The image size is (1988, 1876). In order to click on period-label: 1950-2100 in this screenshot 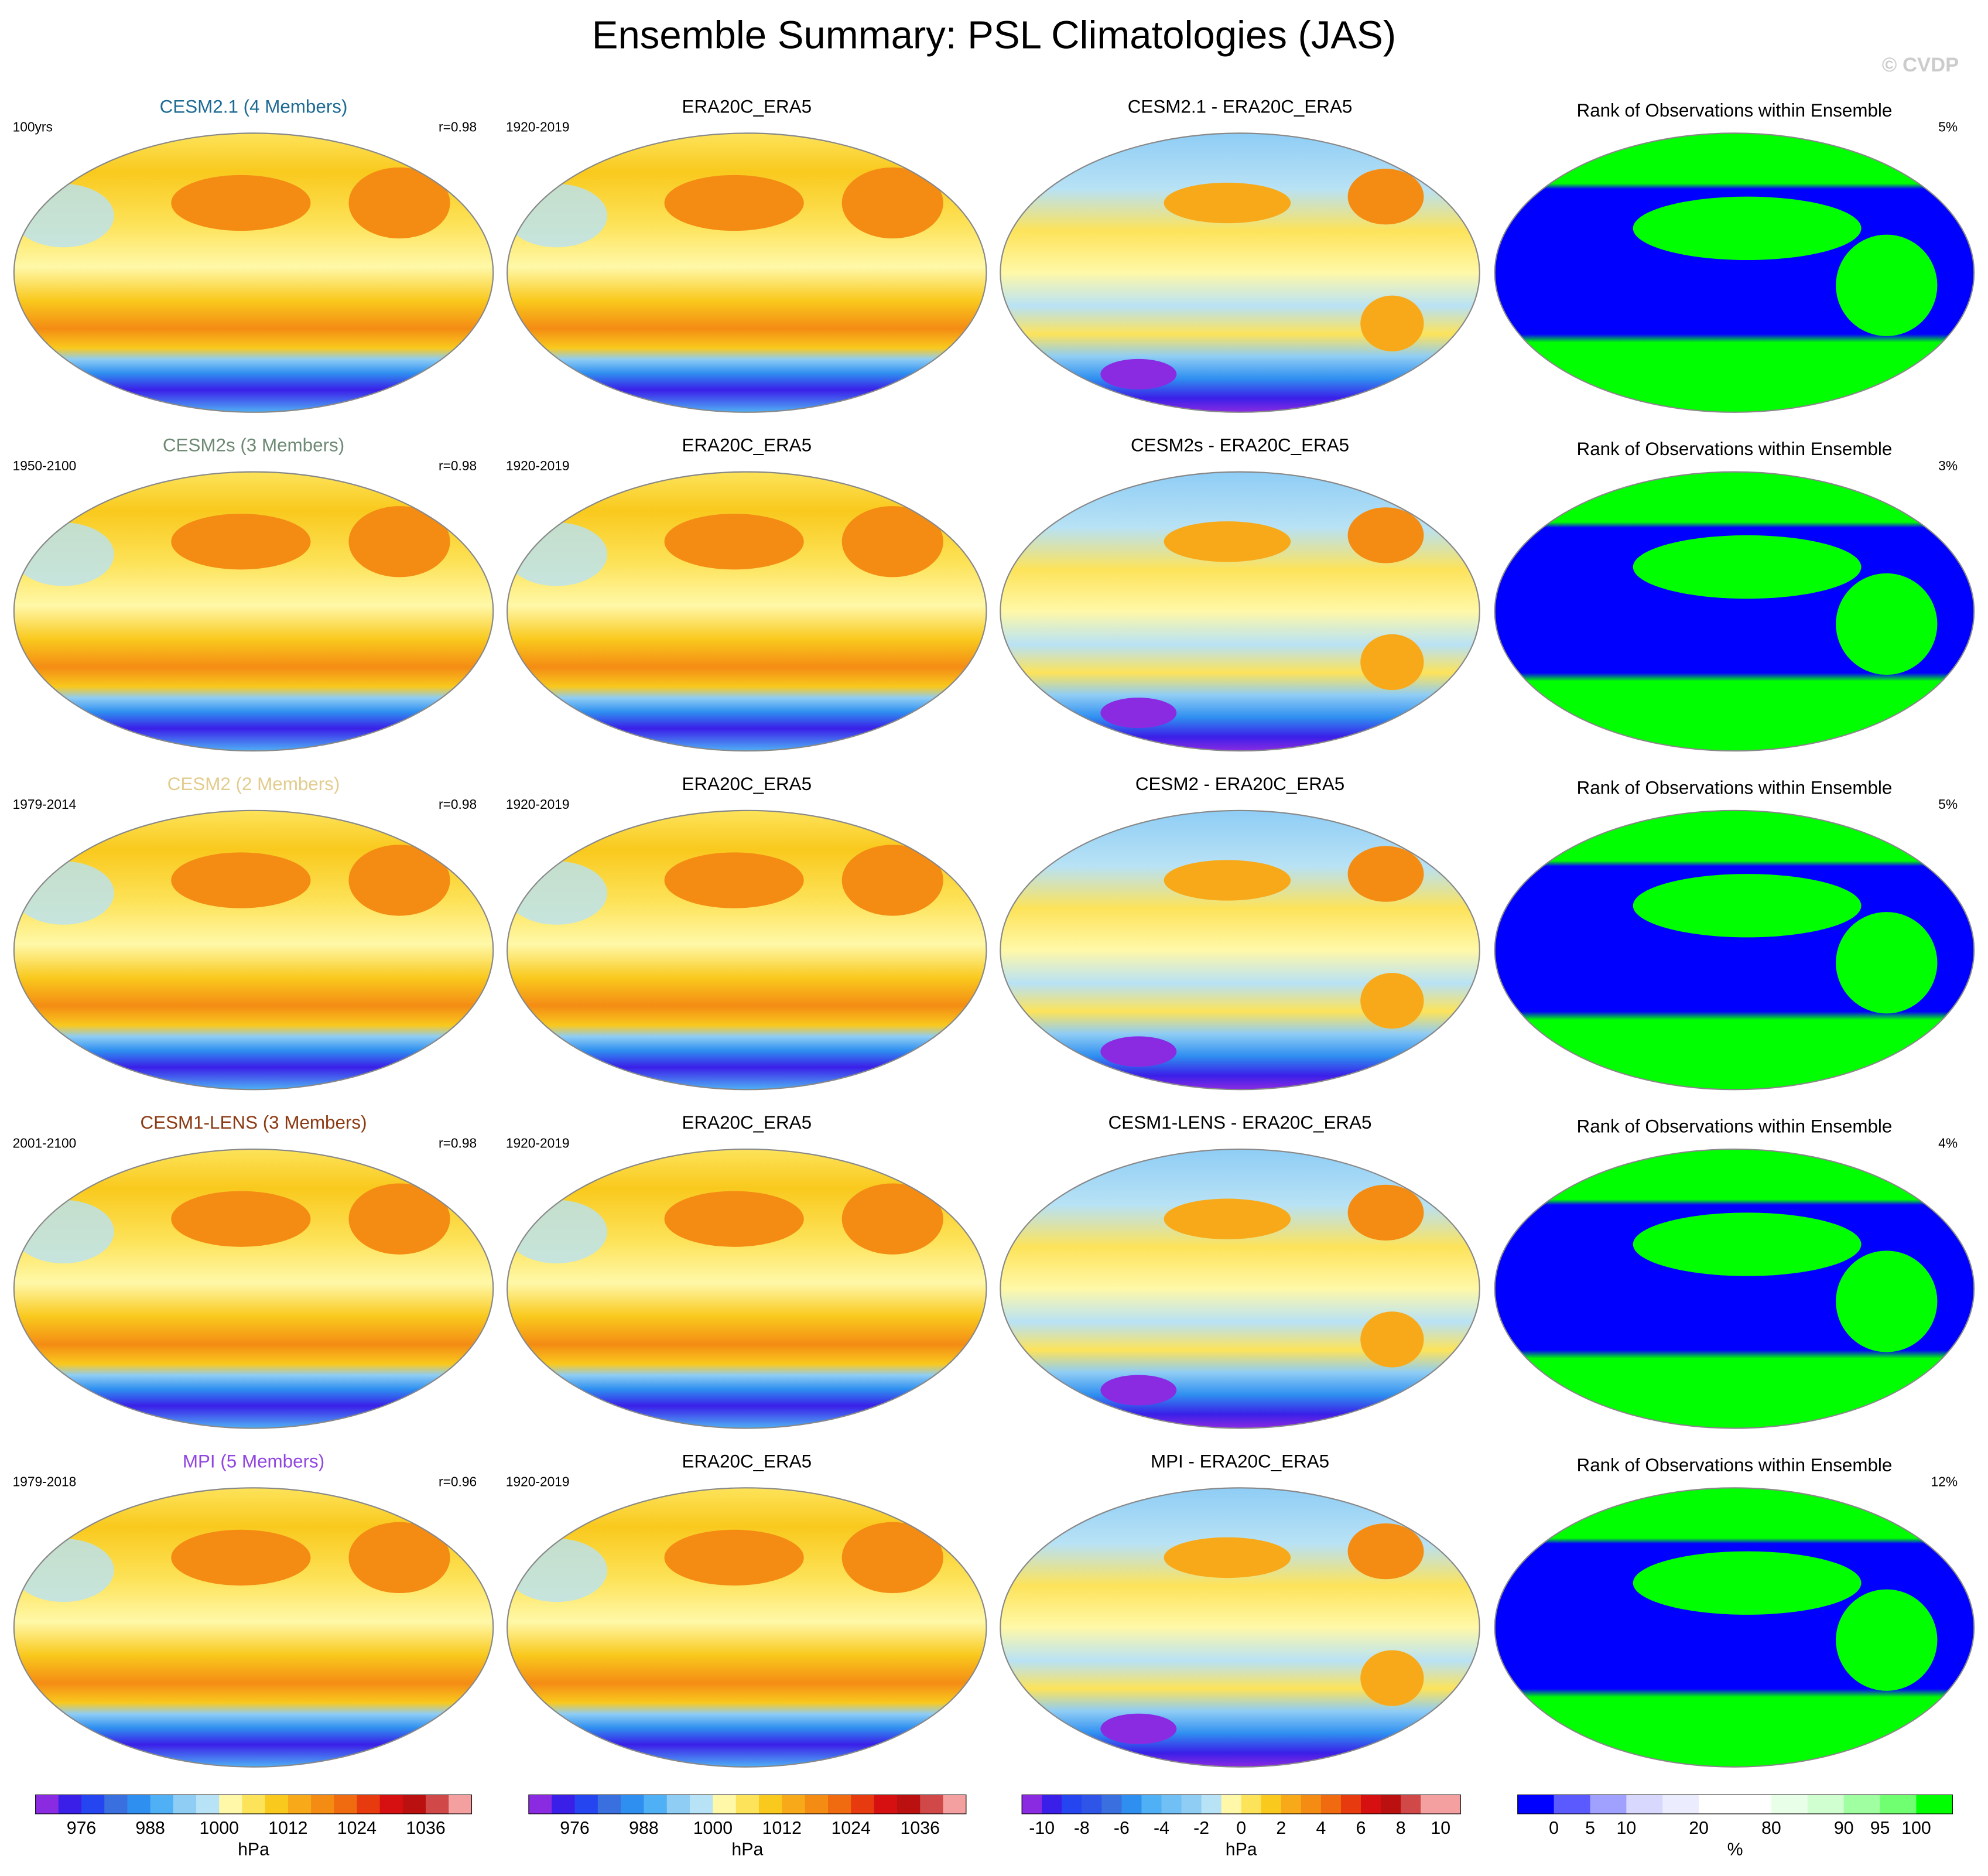, I will do `click(45, 465)`.